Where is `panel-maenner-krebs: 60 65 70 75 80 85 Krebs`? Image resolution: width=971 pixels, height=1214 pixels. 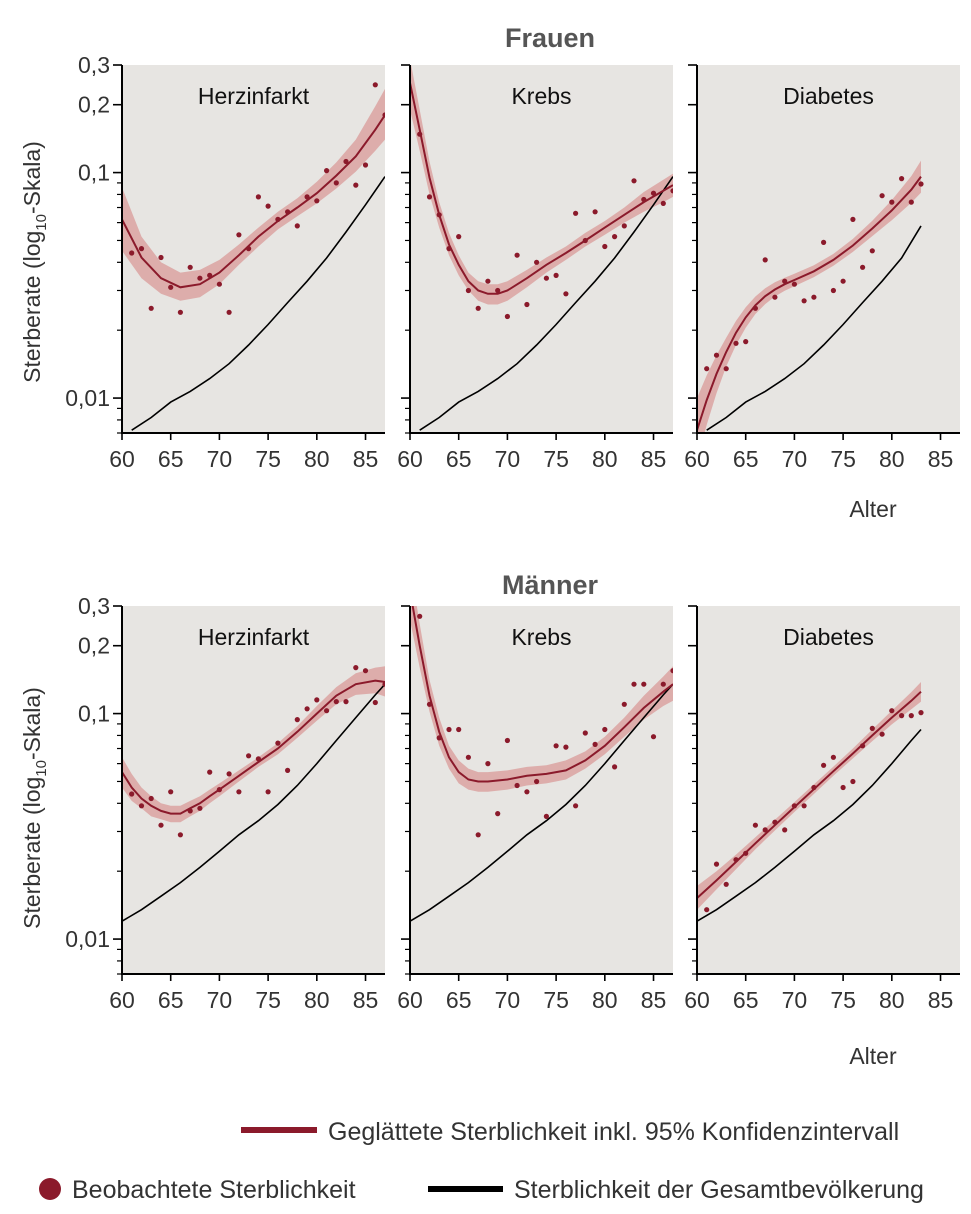
panel-maenner-krebs: 60 65 70 75 80 85 Krebs is located at coordinates (535, 809).